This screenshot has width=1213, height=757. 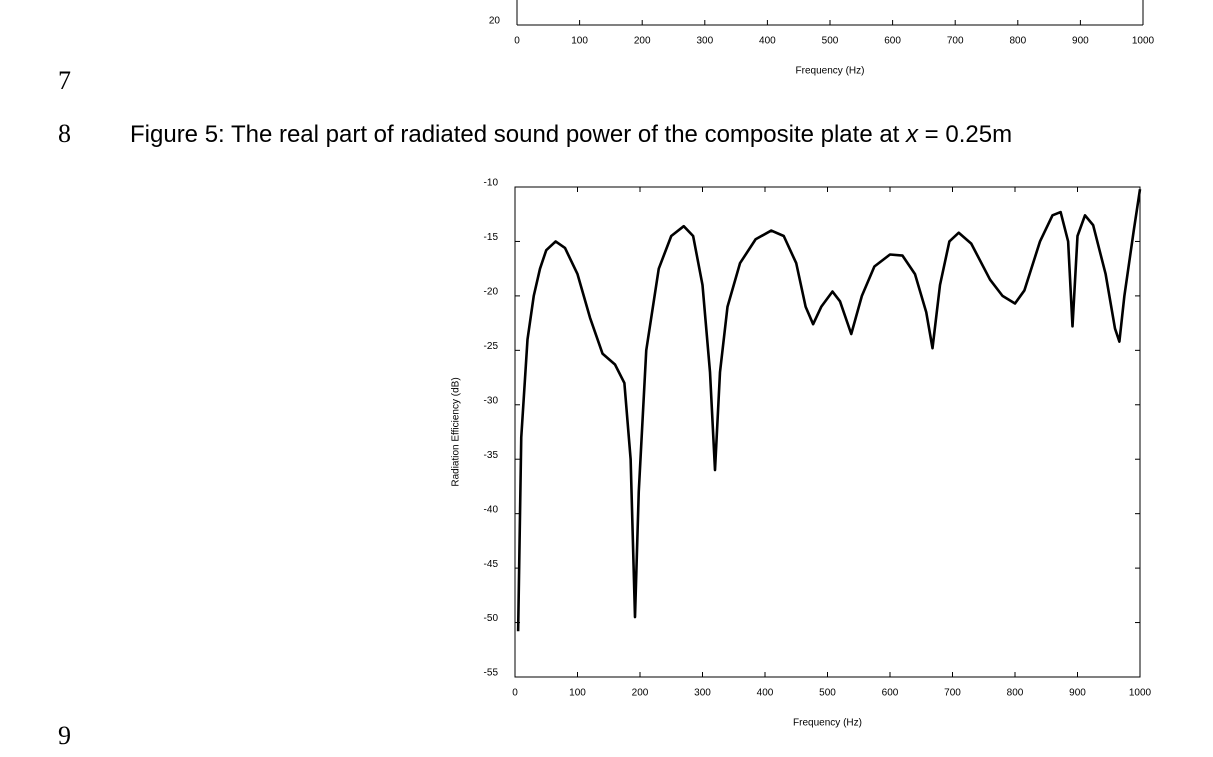 What do you see at coordinates (491, 618) in the screenshot?
I see `y-tick-label: -50` at bounding box center [491, 618].